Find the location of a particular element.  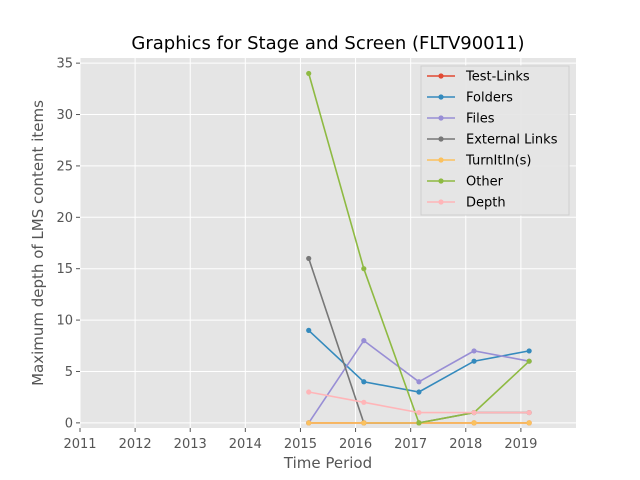

legend-item-folders: Folders is located at coordinates (470, 98).